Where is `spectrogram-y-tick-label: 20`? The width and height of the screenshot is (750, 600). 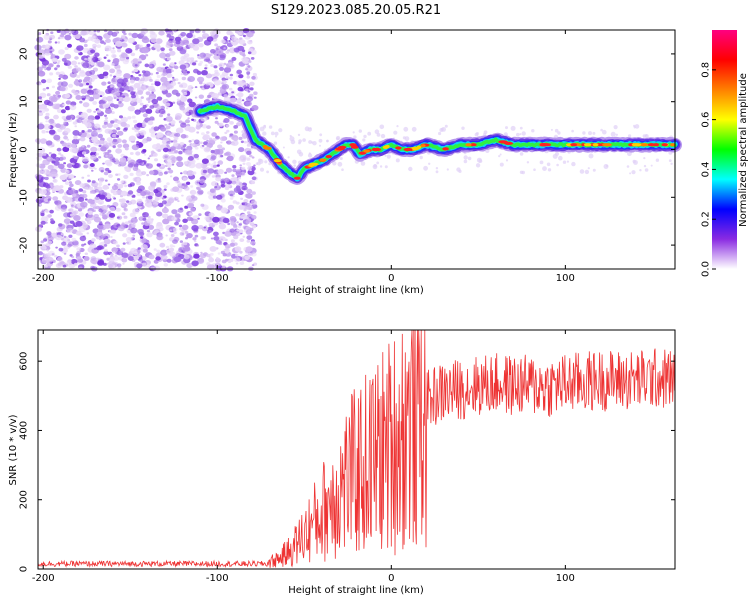
spectrogram-y-tick-label: 20 is located at coordinates (24, 54).